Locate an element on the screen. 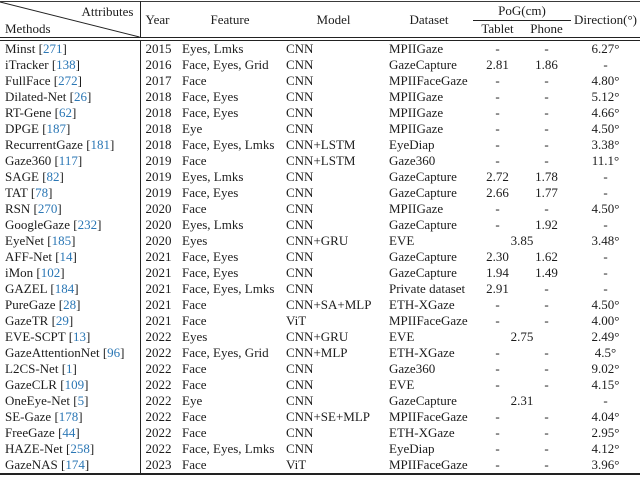  citation-ref: 78 is located at coordinates (42, 192).